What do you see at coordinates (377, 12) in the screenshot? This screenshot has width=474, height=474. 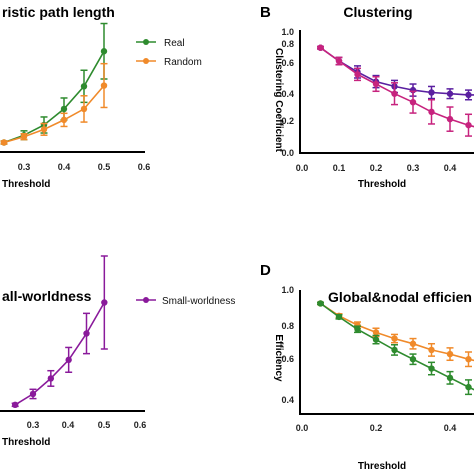 I see `chart-title: Clustering` at bounding box center [377, 12].